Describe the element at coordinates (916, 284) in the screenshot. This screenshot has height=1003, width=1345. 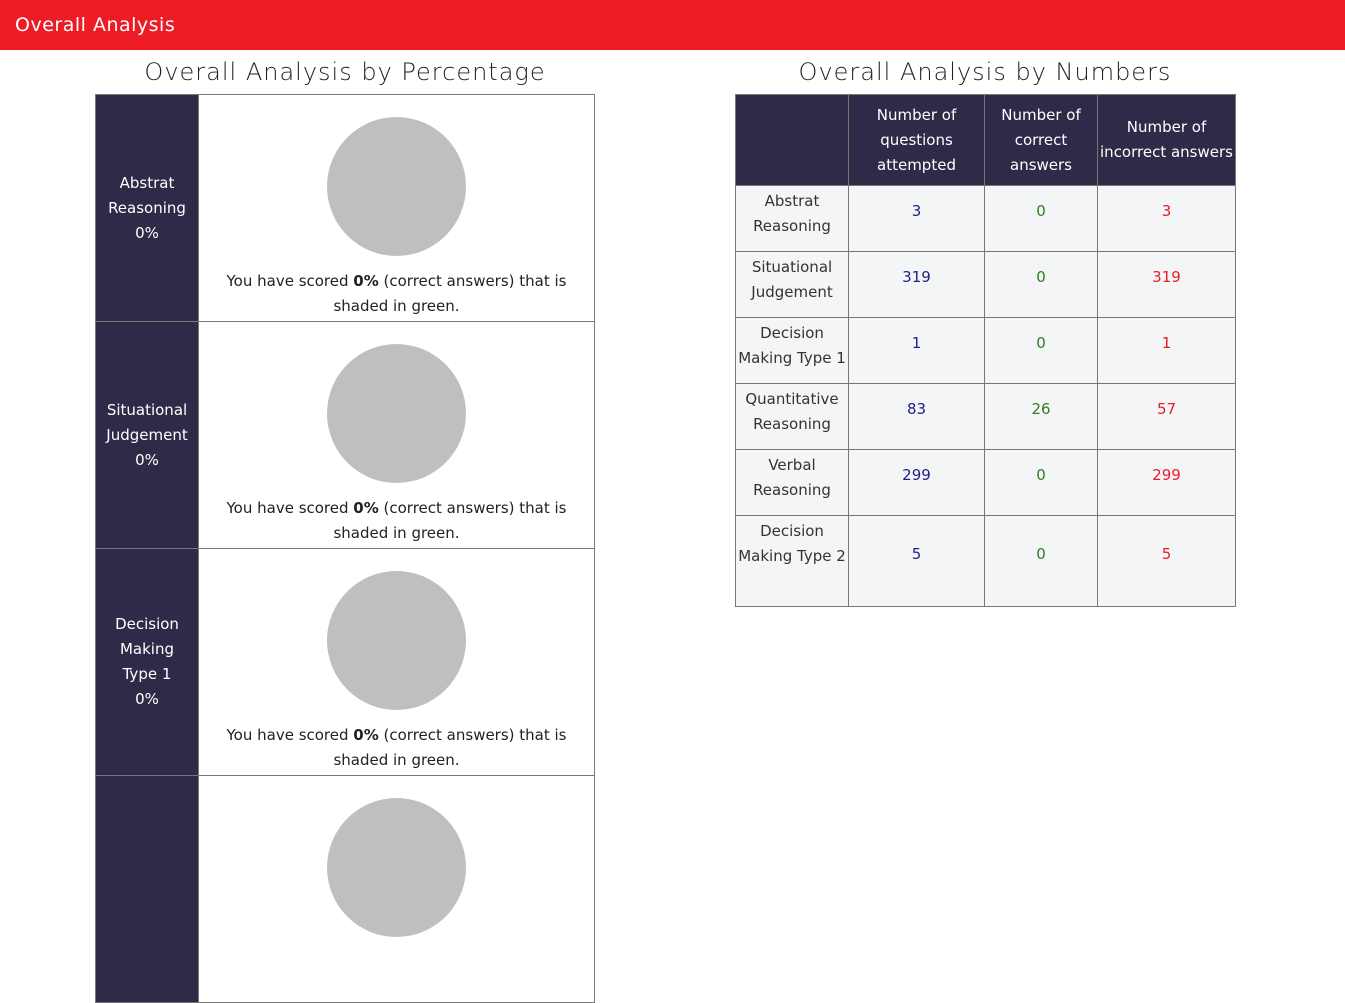
I see `attempted-value: 319` at that location.